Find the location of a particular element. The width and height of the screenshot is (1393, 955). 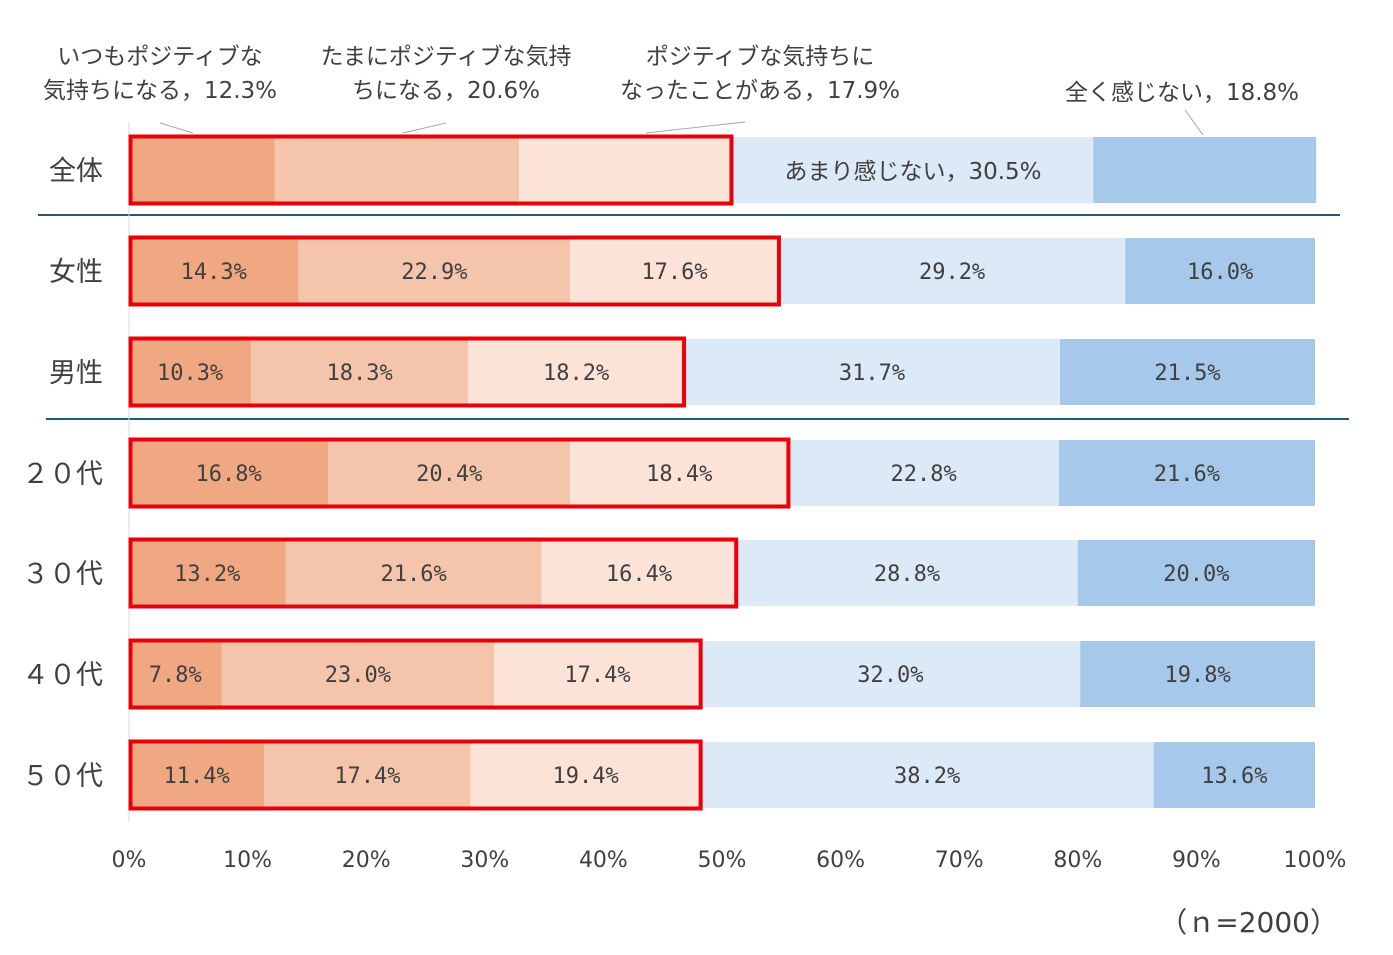

x-tick-label: 30% is located at coordinates (484, 860).